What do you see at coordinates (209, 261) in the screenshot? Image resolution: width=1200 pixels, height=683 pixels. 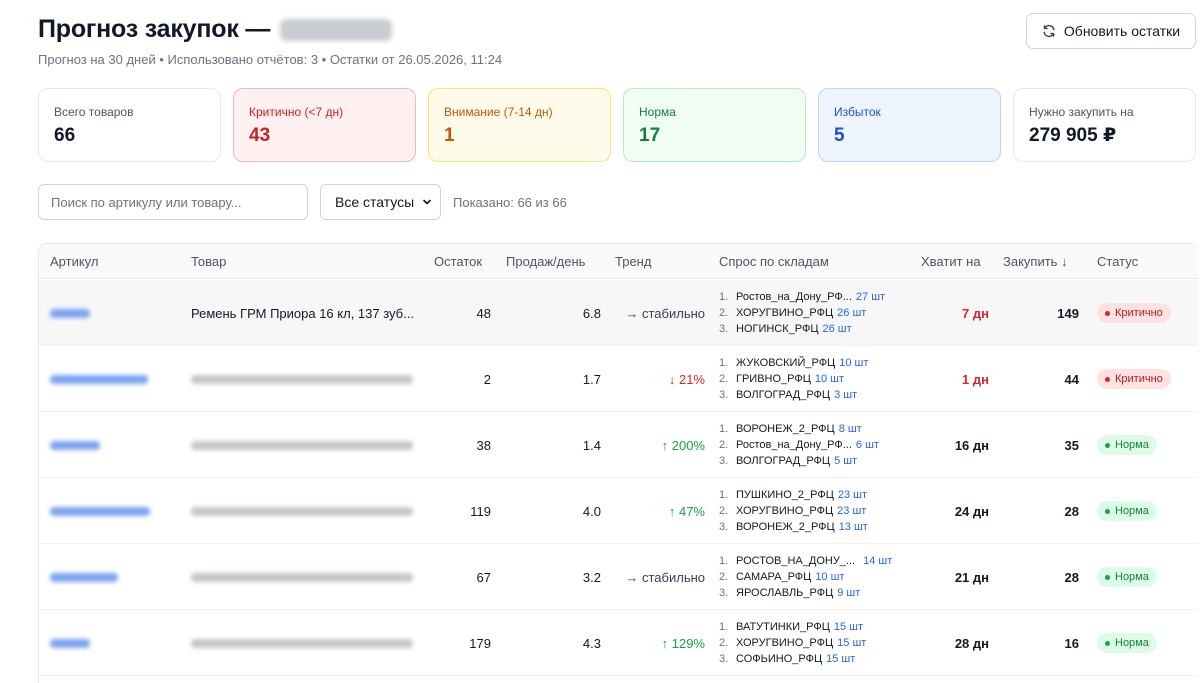 I see `th-product: Товар` at bounding box center [209, 261].